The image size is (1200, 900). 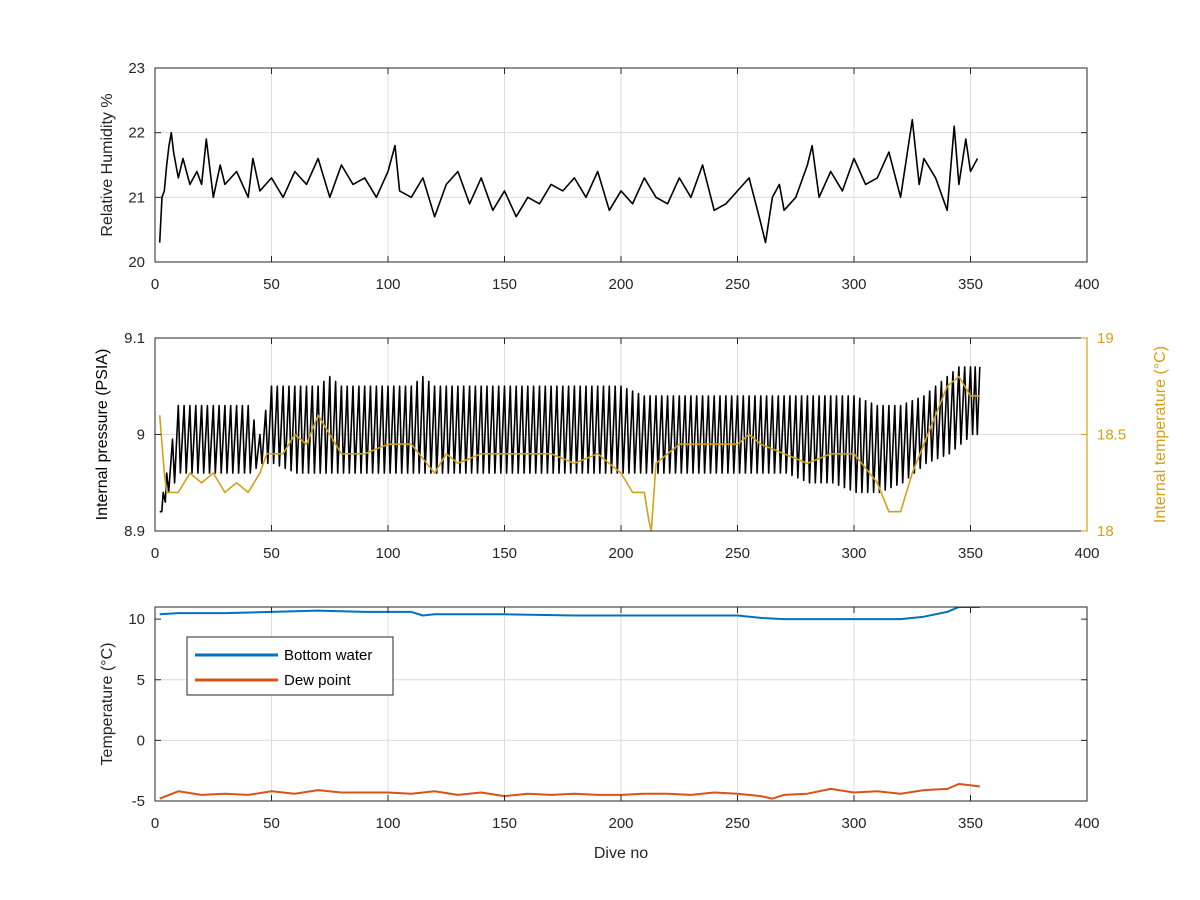 What do you see at coordinates (569, 791) in the screenshot?
I see `series-line-dew-point` at bounding box center [569, 791].